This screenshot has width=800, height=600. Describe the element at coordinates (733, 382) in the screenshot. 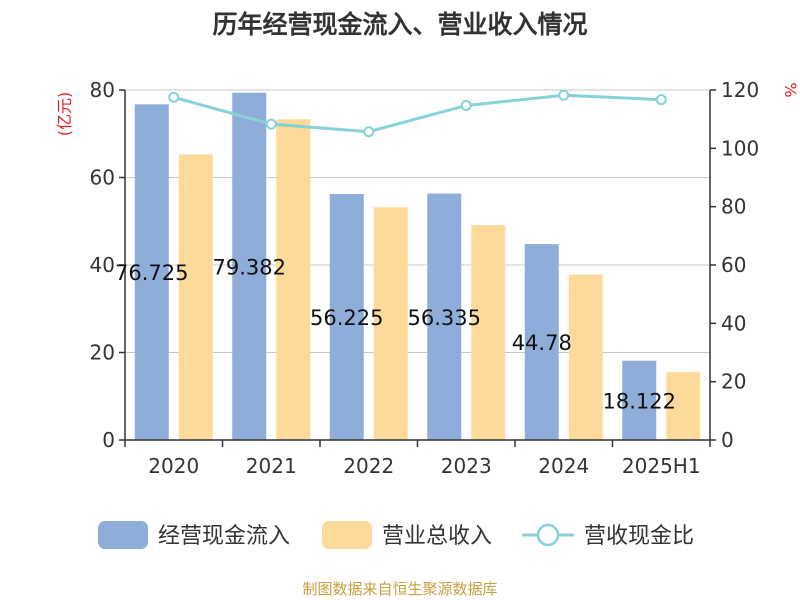

I see `right-tick-label: 20` at that location.